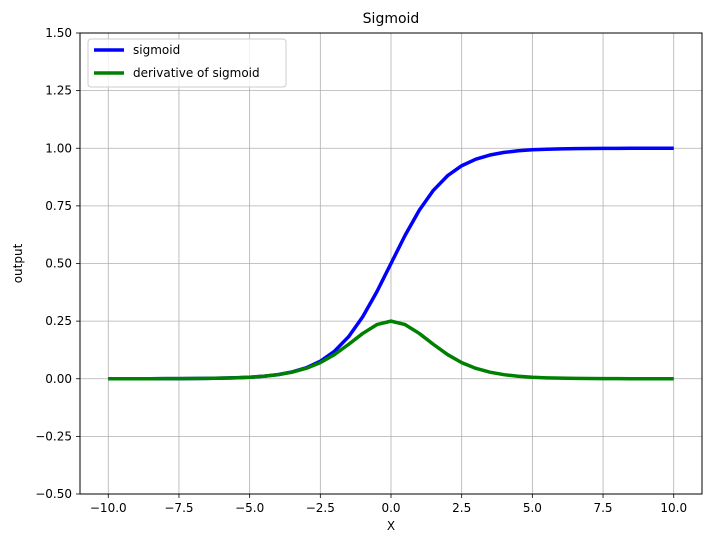 The height and width of the screenshot is (547, 711). What do you see at coordinates (18, 263) in the screenshot?
I see `y-axis-label: output` at bounding box center [18, 263].